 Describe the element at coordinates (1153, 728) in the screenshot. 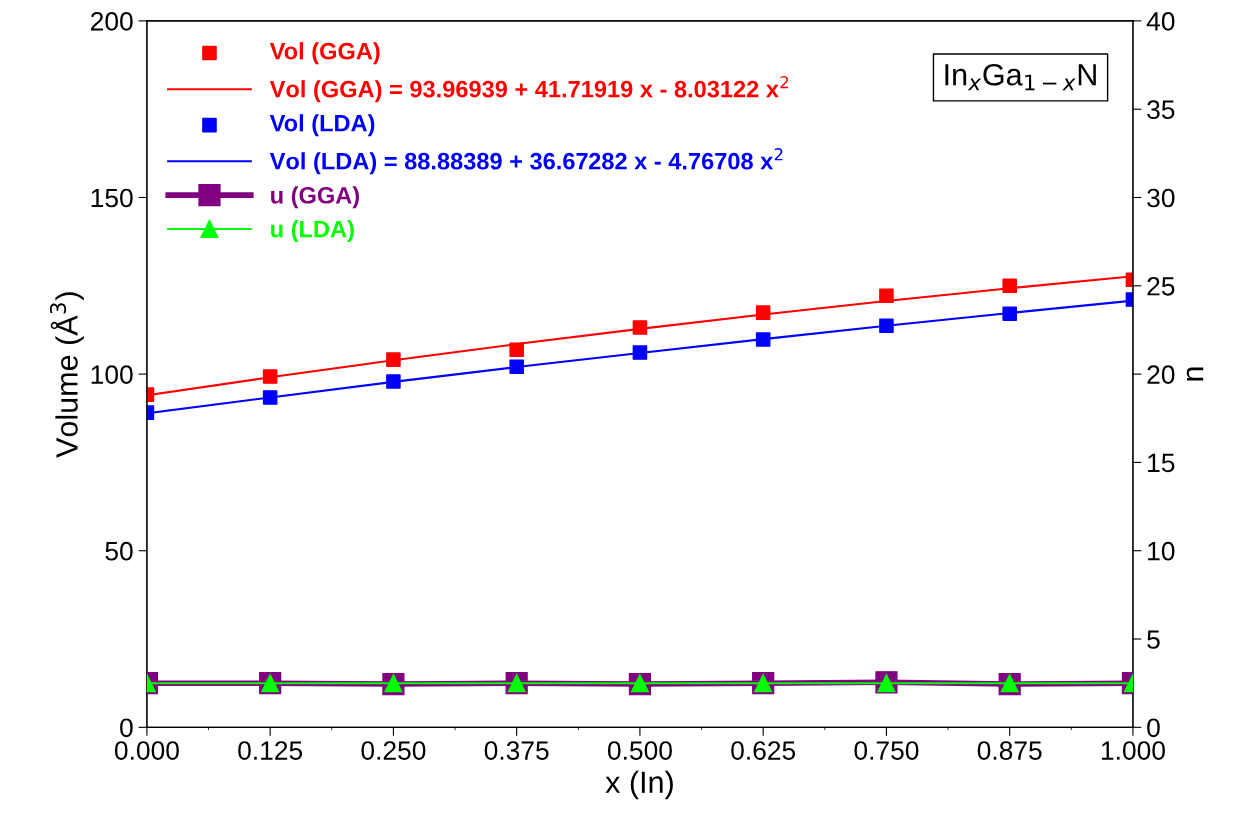

I see `y2-tick-label: 0` at that location.